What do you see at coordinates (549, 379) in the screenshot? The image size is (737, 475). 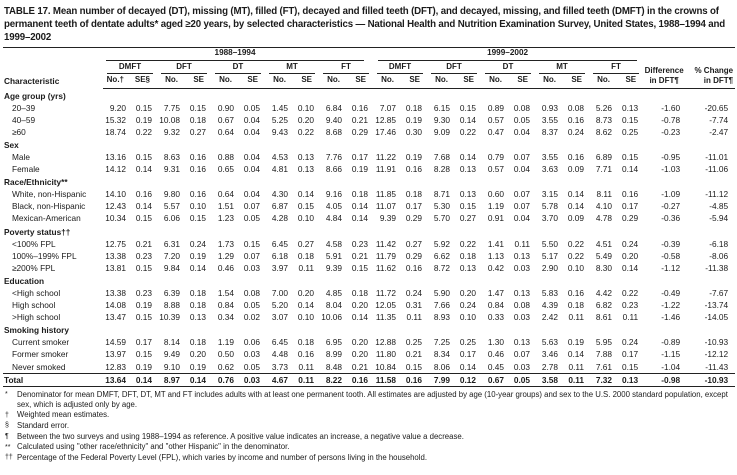 I see `value-cell: 3.58` at bounding box center [549, 379].